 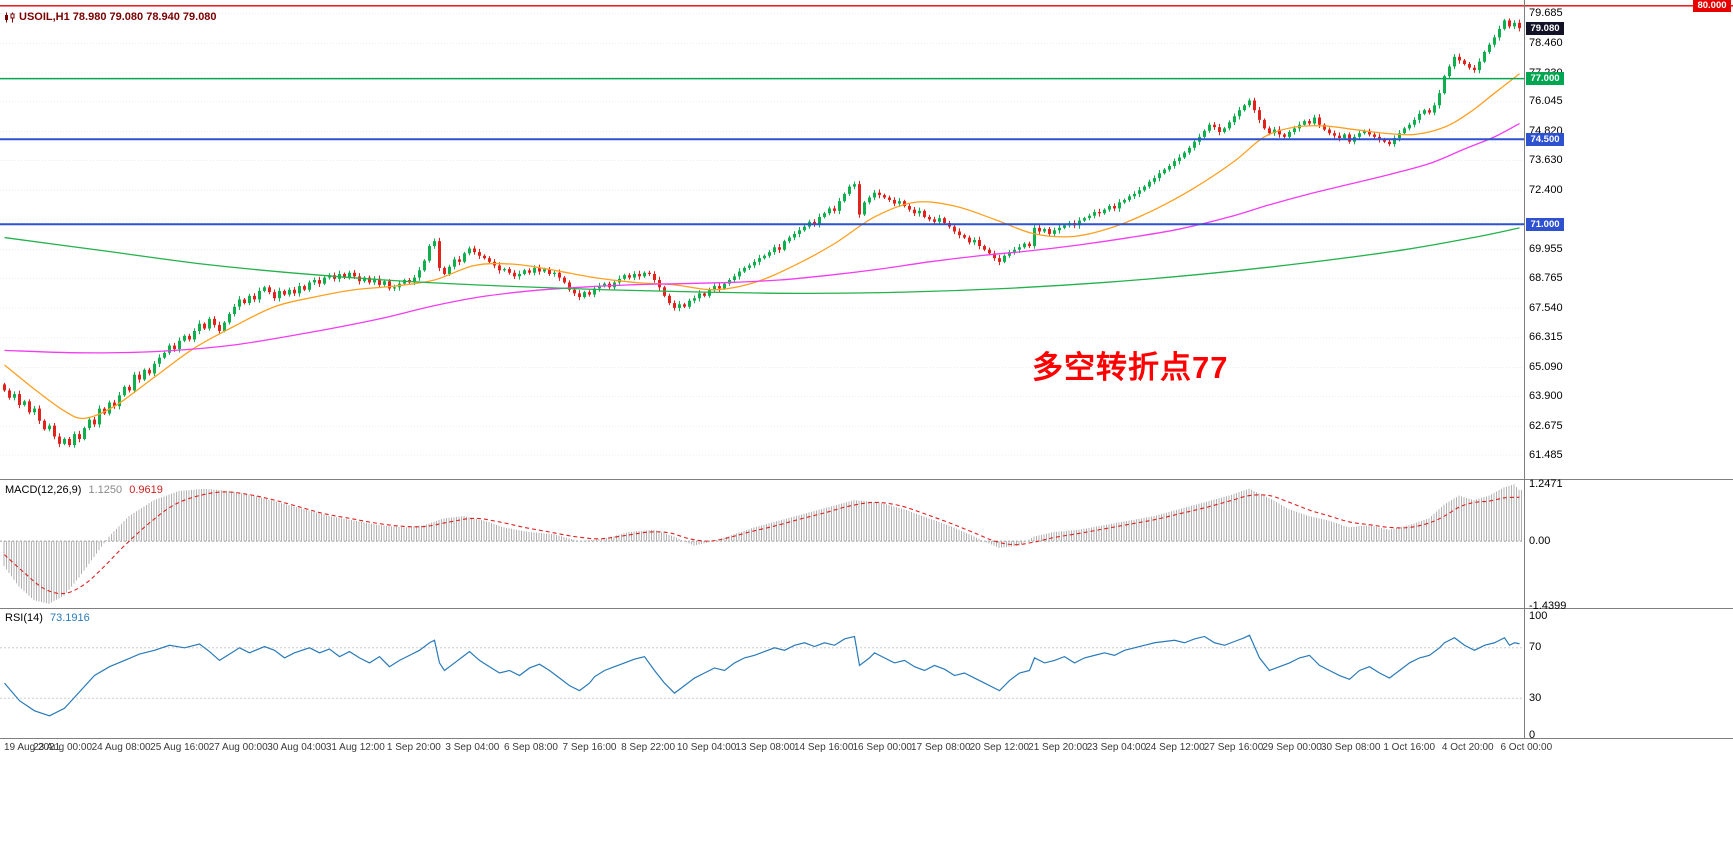 I want to click on price-tick-label: 74.820, so click(x=1546, y=131).